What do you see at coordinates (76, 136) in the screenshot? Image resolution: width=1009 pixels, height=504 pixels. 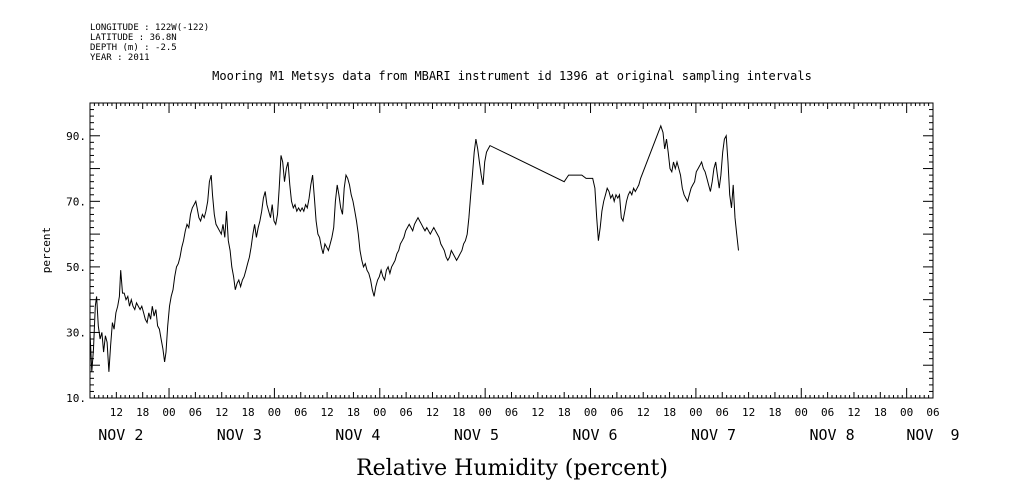 I see `y-tick-label: 90.` at bounding box center [76, 136].